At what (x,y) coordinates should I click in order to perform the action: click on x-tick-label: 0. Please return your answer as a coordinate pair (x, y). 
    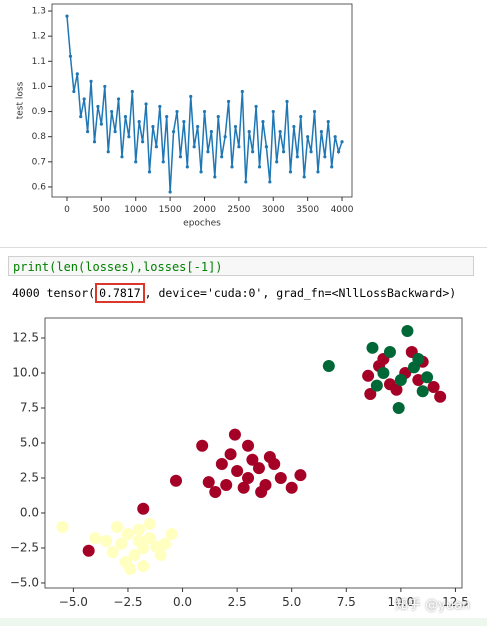
    Looking at the image, I should click on (67, 210).